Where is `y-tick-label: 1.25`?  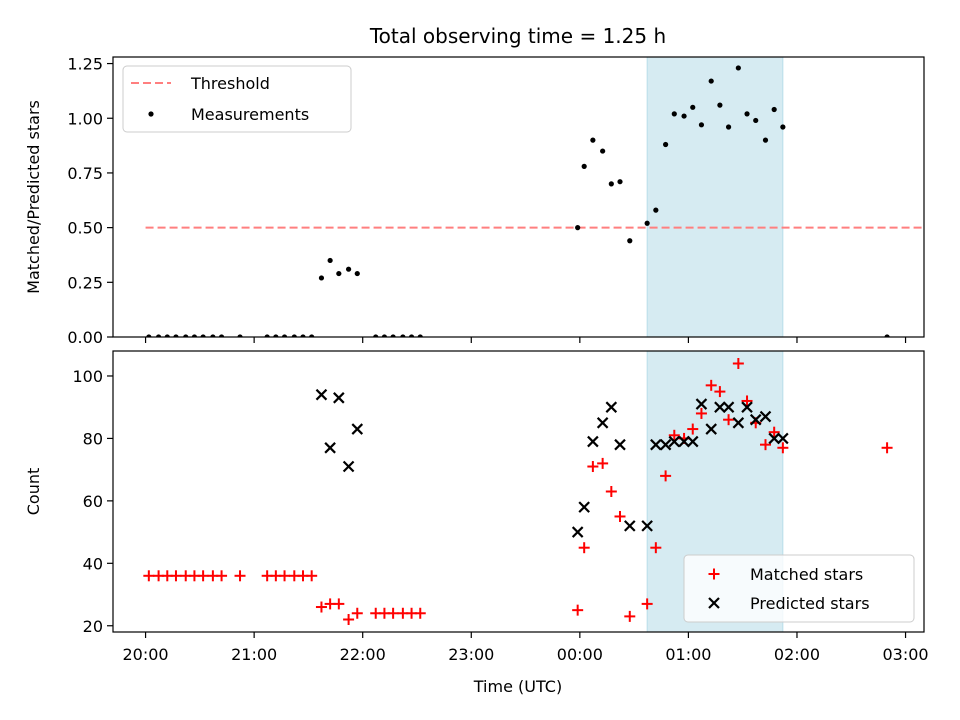
y-tick-label: 1.25 is located at coordinates (85, 64).